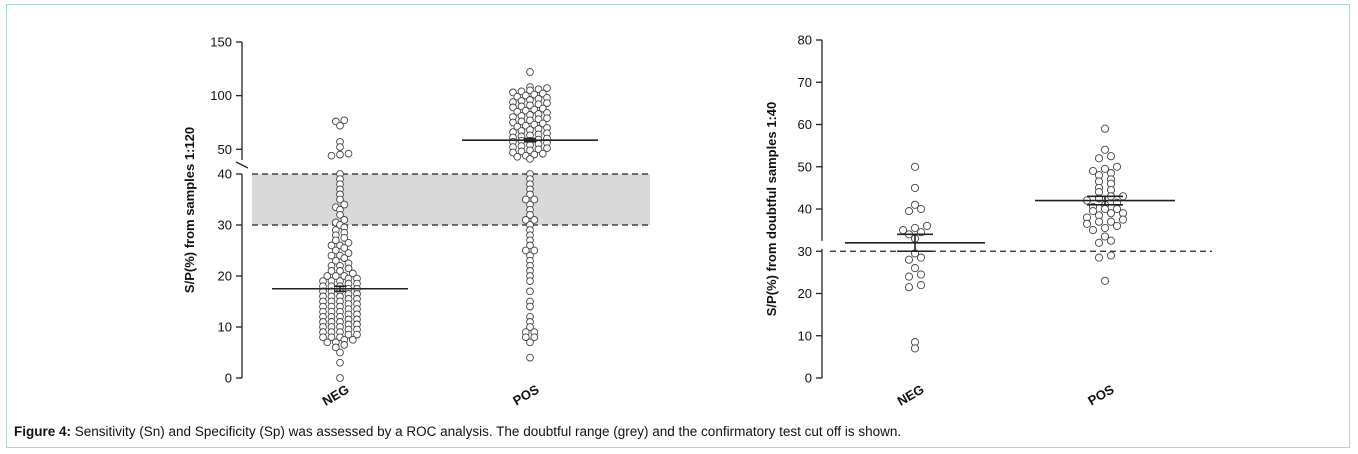 The height and width of the screenshot is (454, 1358). Describe the element at coordinates (805, 124) in the screenshot. I see `right-y-tick-label: 60` at that location.